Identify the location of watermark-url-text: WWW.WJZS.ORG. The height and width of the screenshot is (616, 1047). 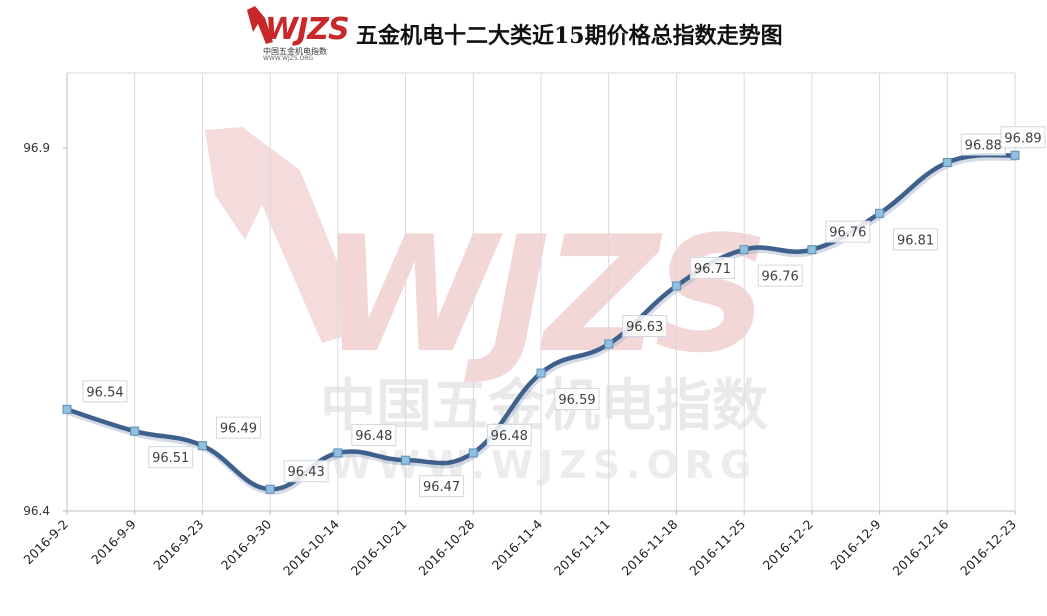
(543, 465).